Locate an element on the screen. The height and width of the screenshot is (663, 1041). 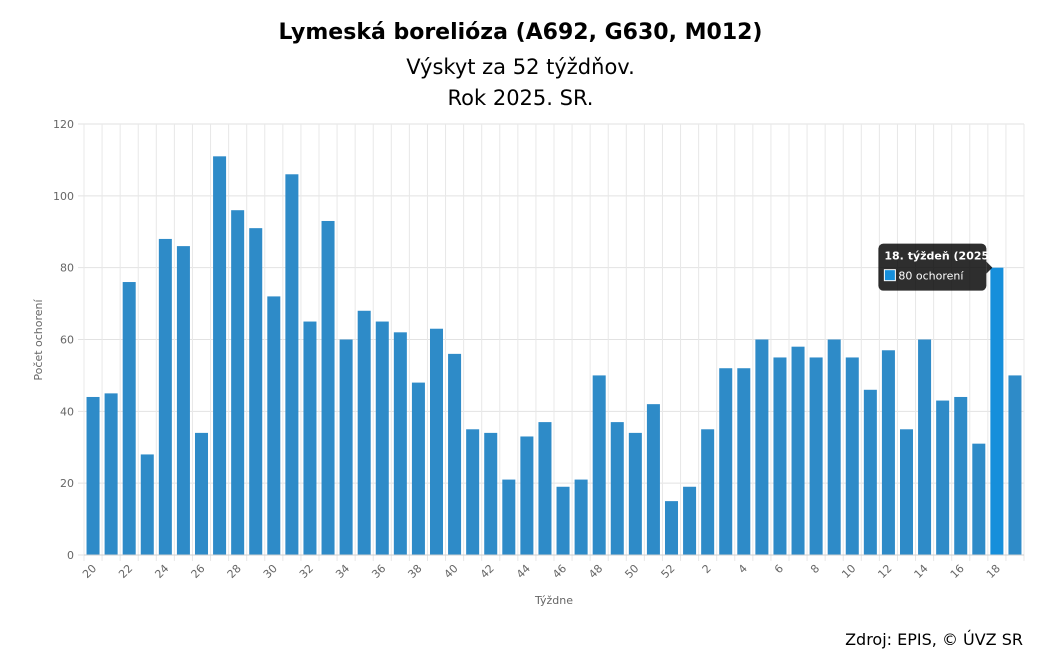
x-tick-label: 48 is located at coordinates (595, 571).